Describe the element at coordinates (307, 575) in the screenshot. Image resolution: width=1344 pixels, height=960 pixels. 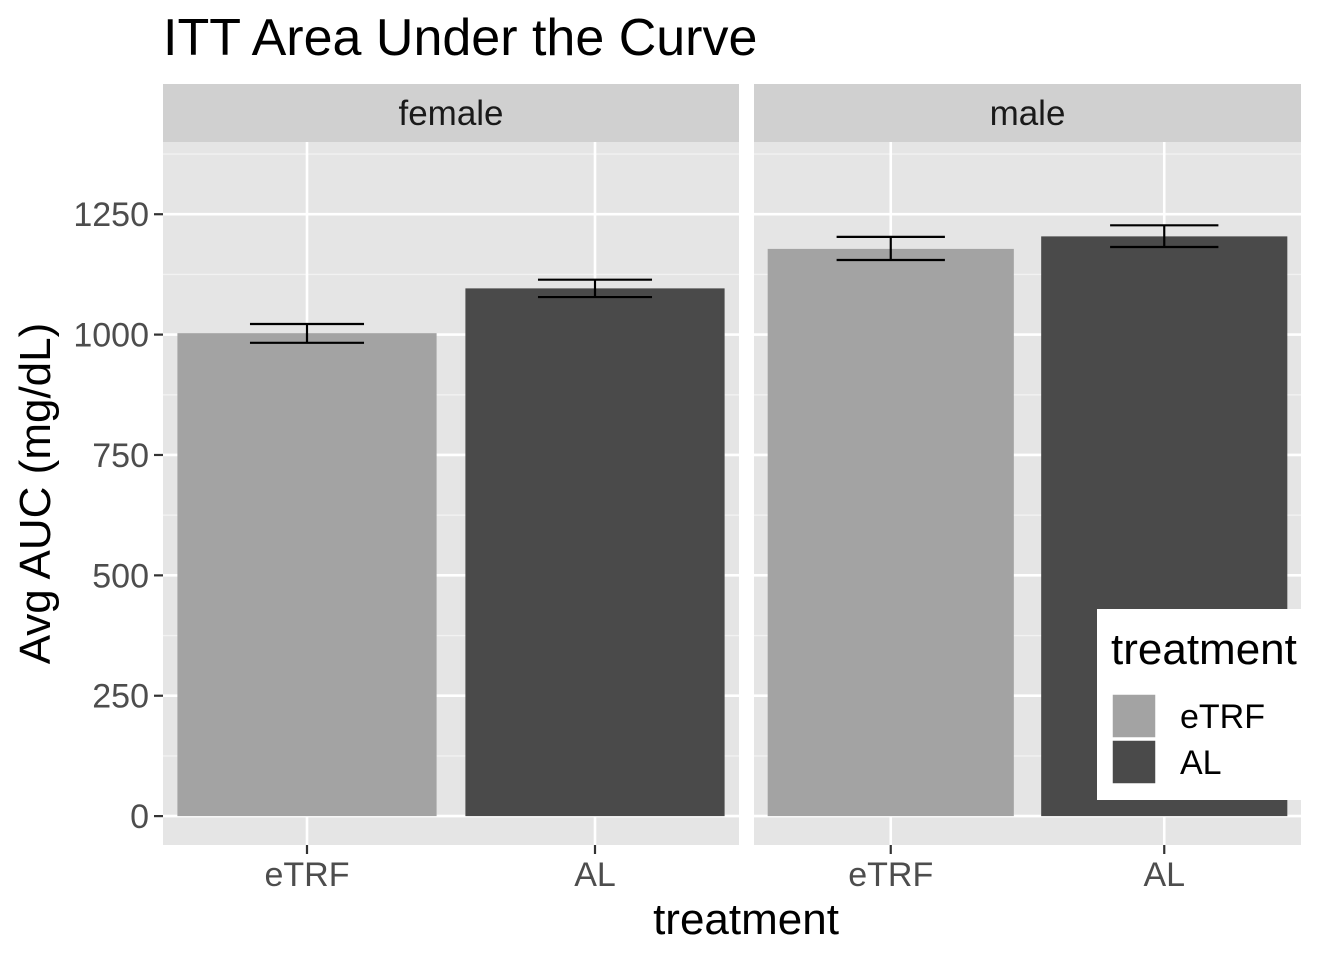
I see `bar-female-eTRF` at that location.